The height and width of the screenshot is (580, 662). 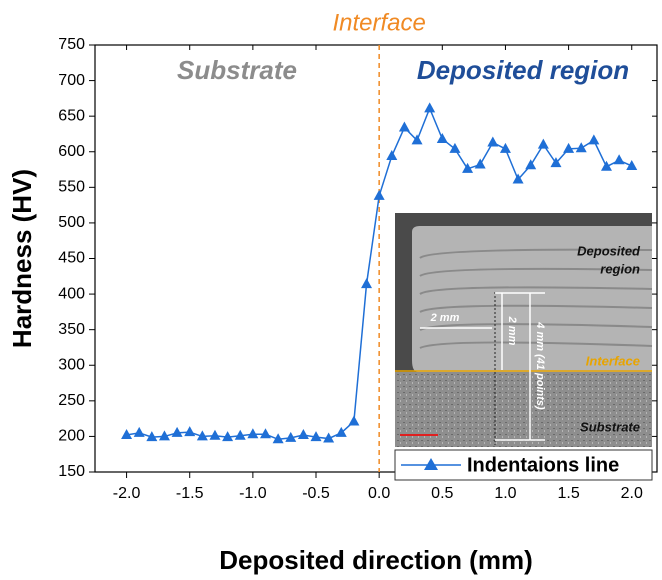 I want to click on inset-label: Substrate, so click(x=610, y=426).